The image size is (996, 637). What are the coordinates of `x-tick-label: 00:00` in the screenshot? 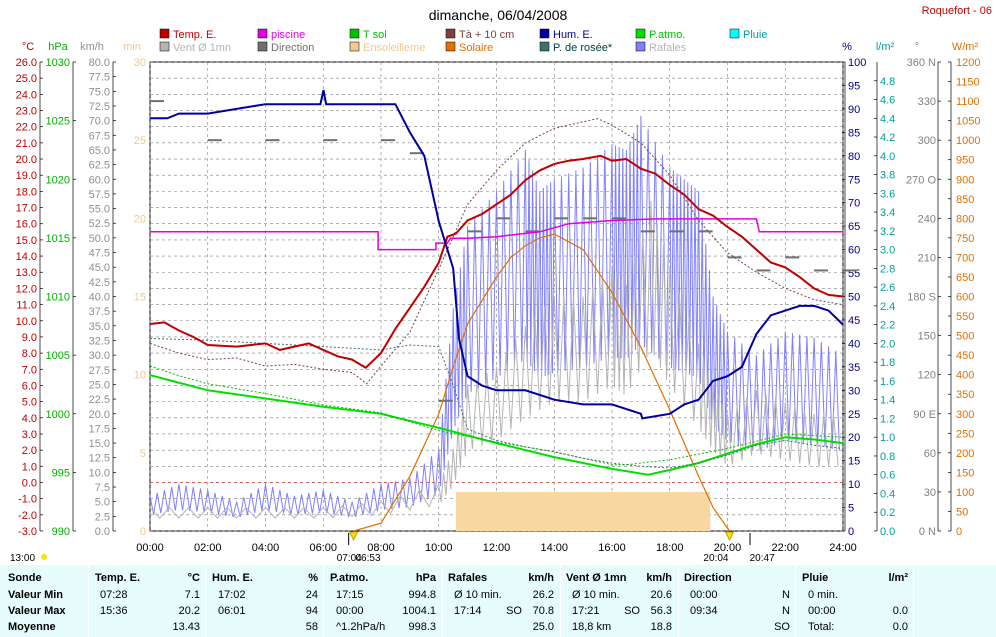 It's located at (150, 548).